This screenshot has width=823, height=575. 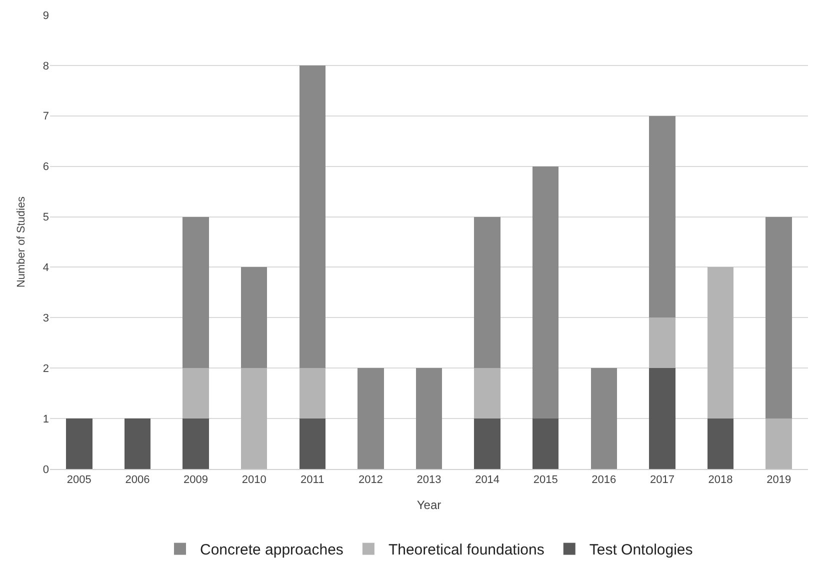 What do you see at coordinates (45, 218) in the screenshot?
I see `y-tick-label: 5` at bounding box center [45, 218].